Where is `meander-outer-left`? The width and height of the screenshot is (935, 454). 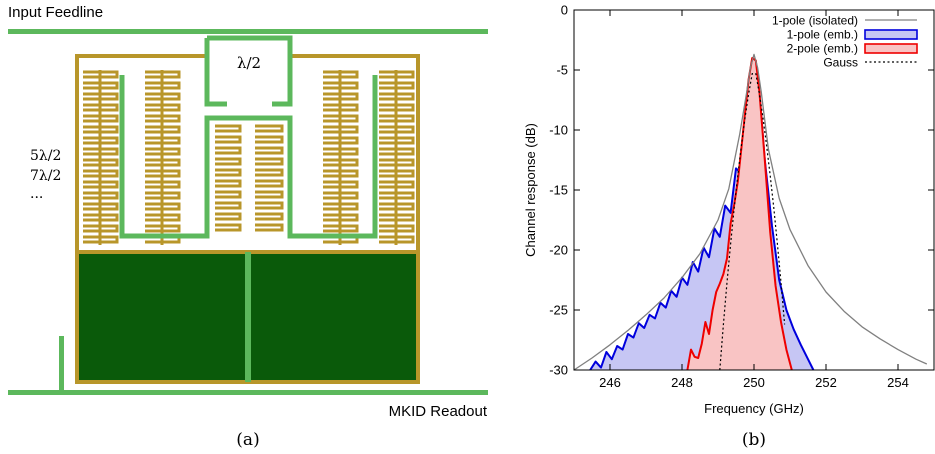 meander-outer-left is located at coordinates (140, 153).